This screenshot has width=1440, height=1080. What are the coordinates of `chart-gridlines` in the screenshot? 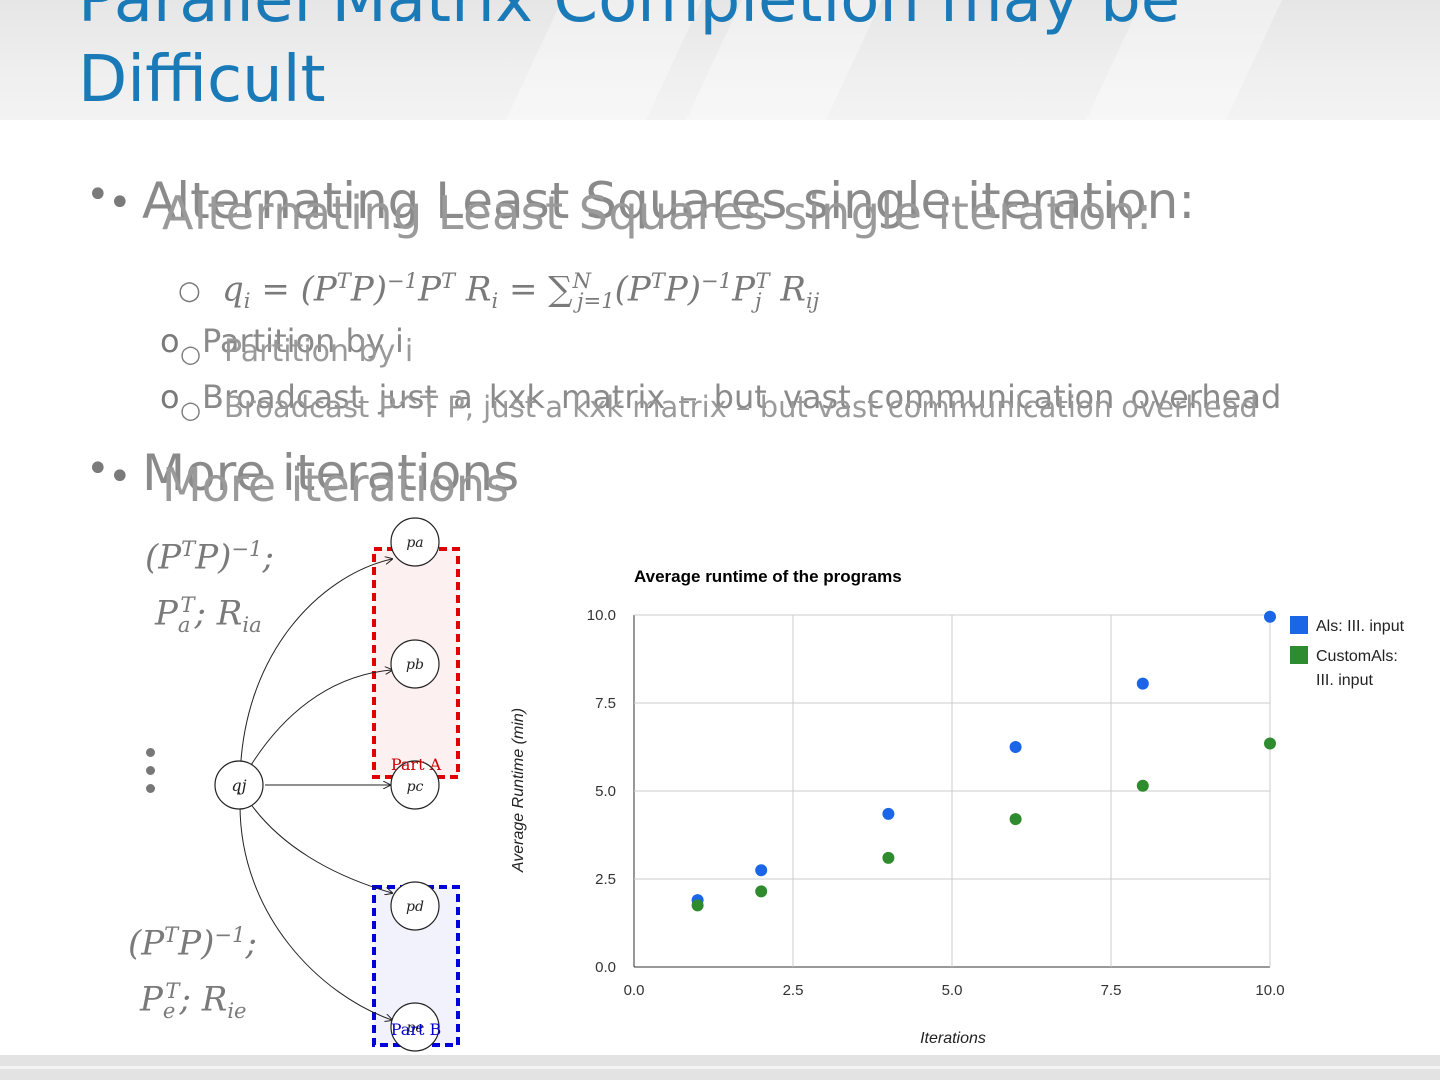 It's located at (952, 791).